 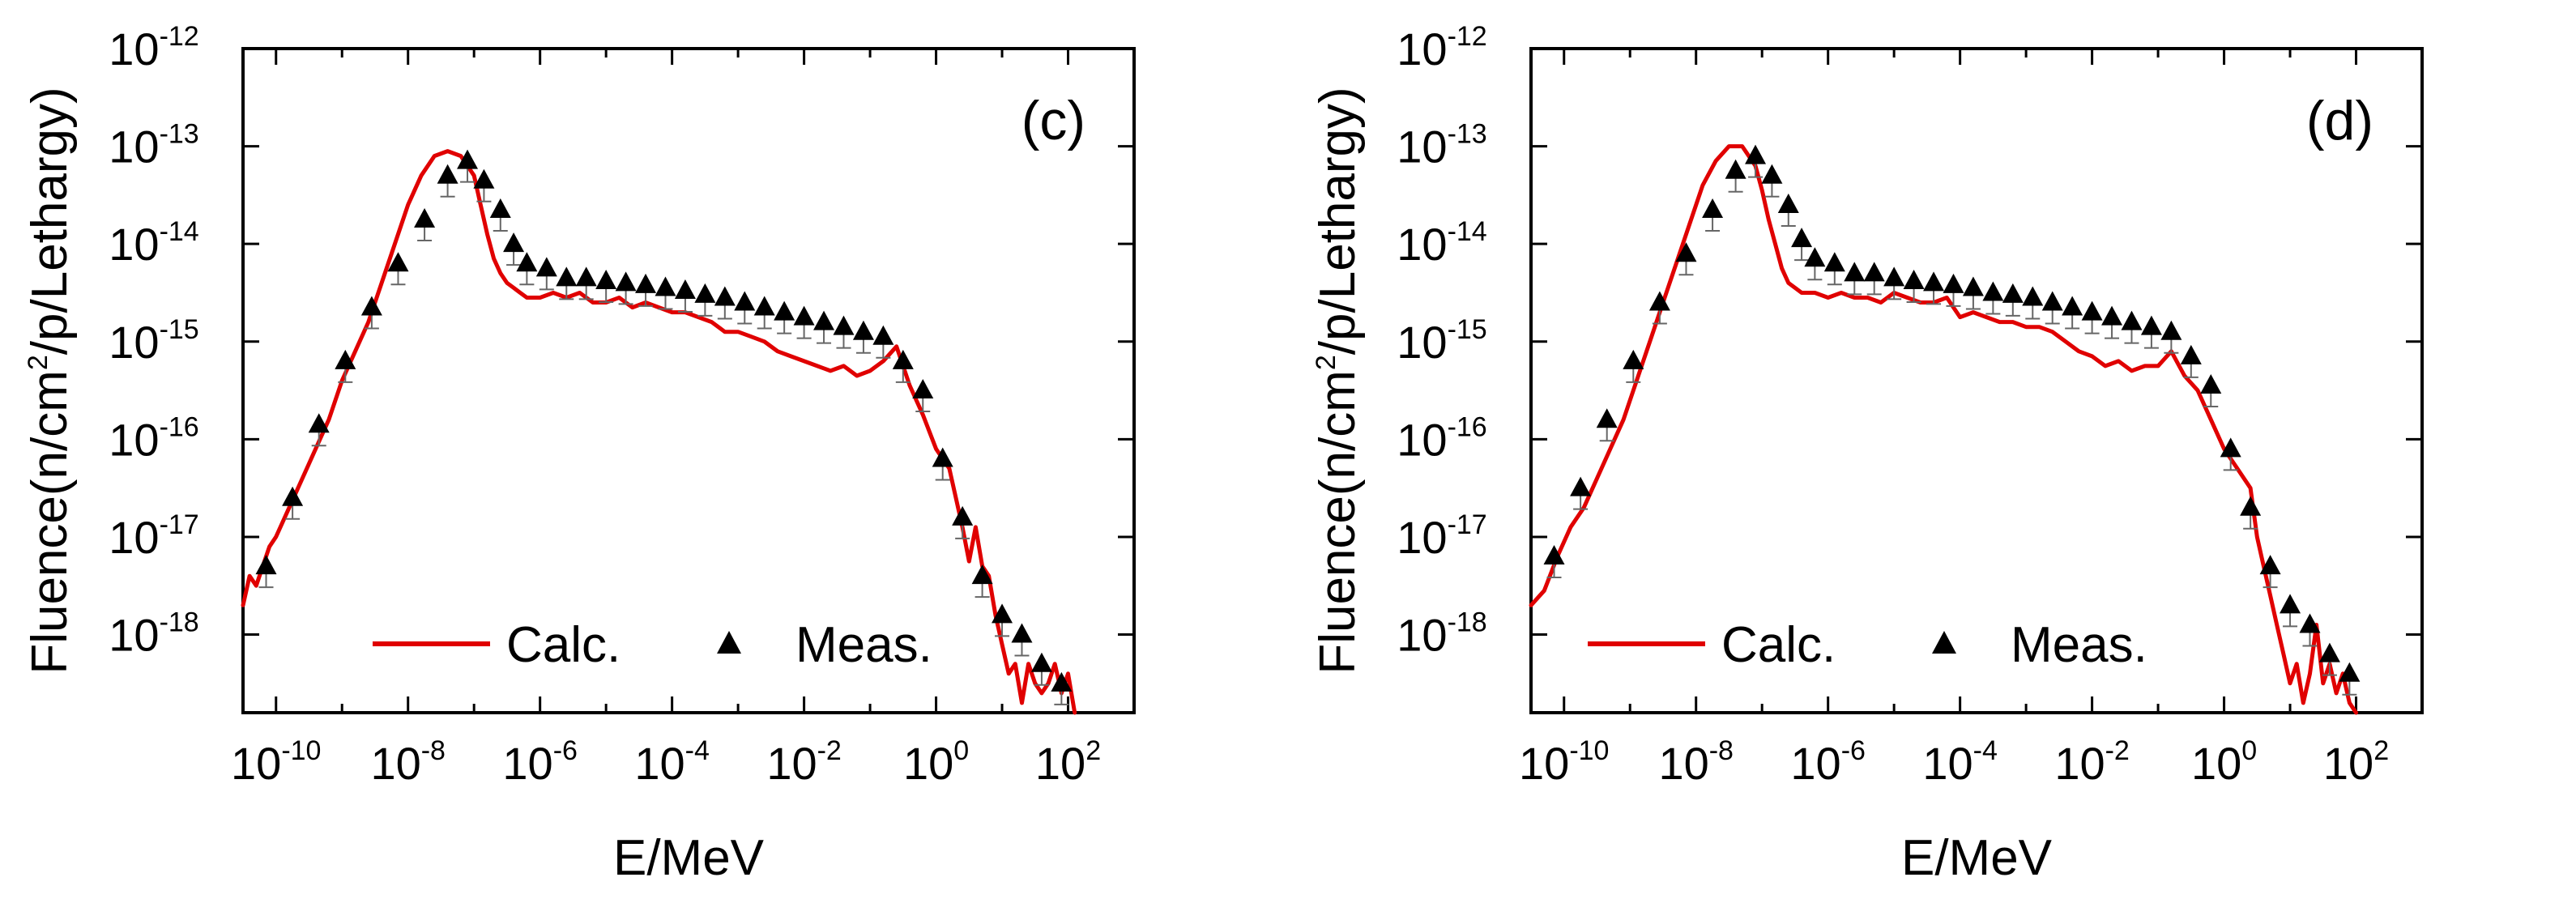 What do you see at coordinates (2079, 645) in the screenshot?
I see `panel-d-legend-meas-label: Meas.` at bounding box center [2079, 645].